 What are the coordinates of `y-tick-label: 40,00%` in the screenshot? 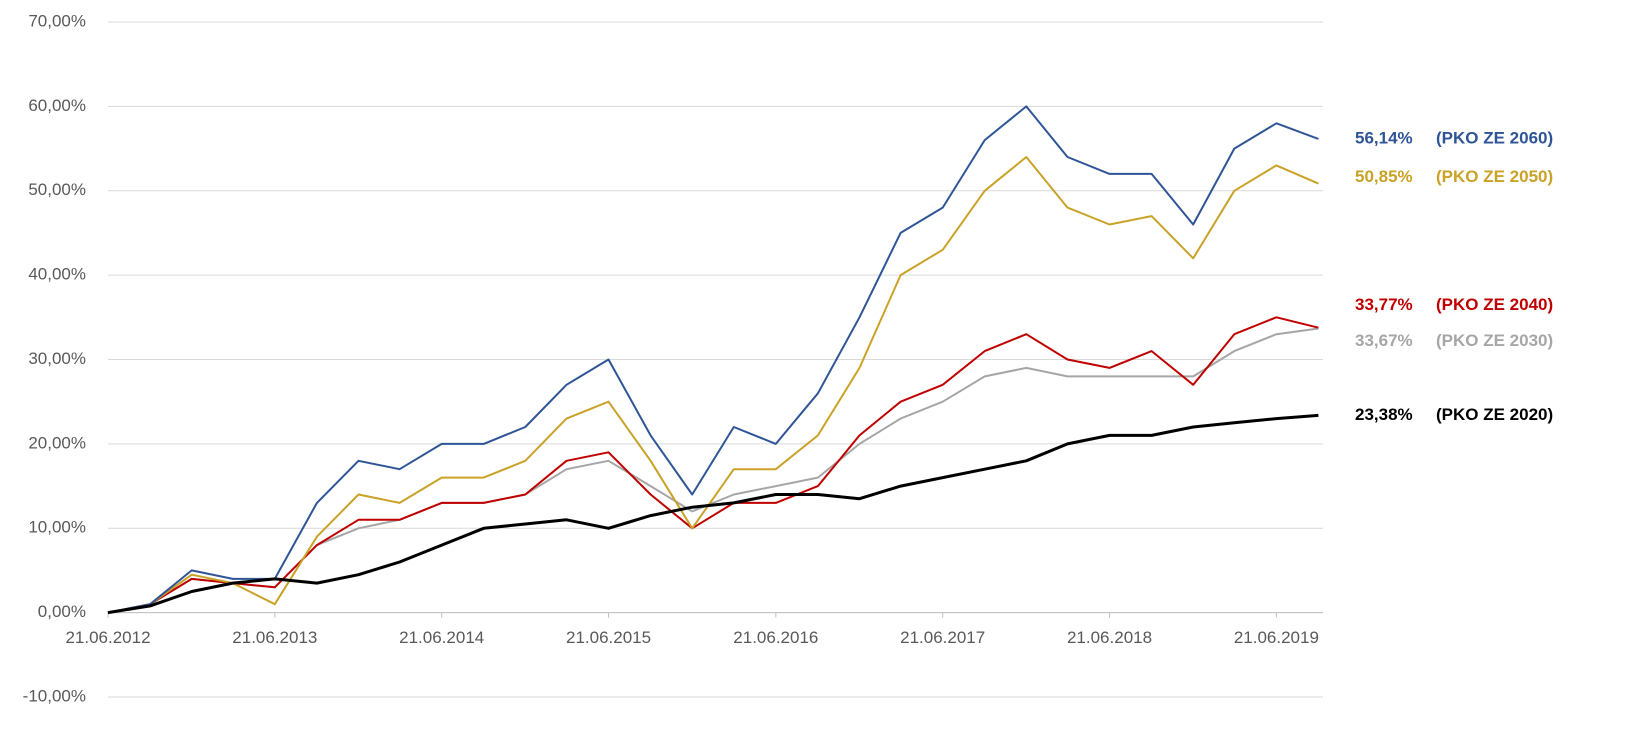 It's located at (57, 274).